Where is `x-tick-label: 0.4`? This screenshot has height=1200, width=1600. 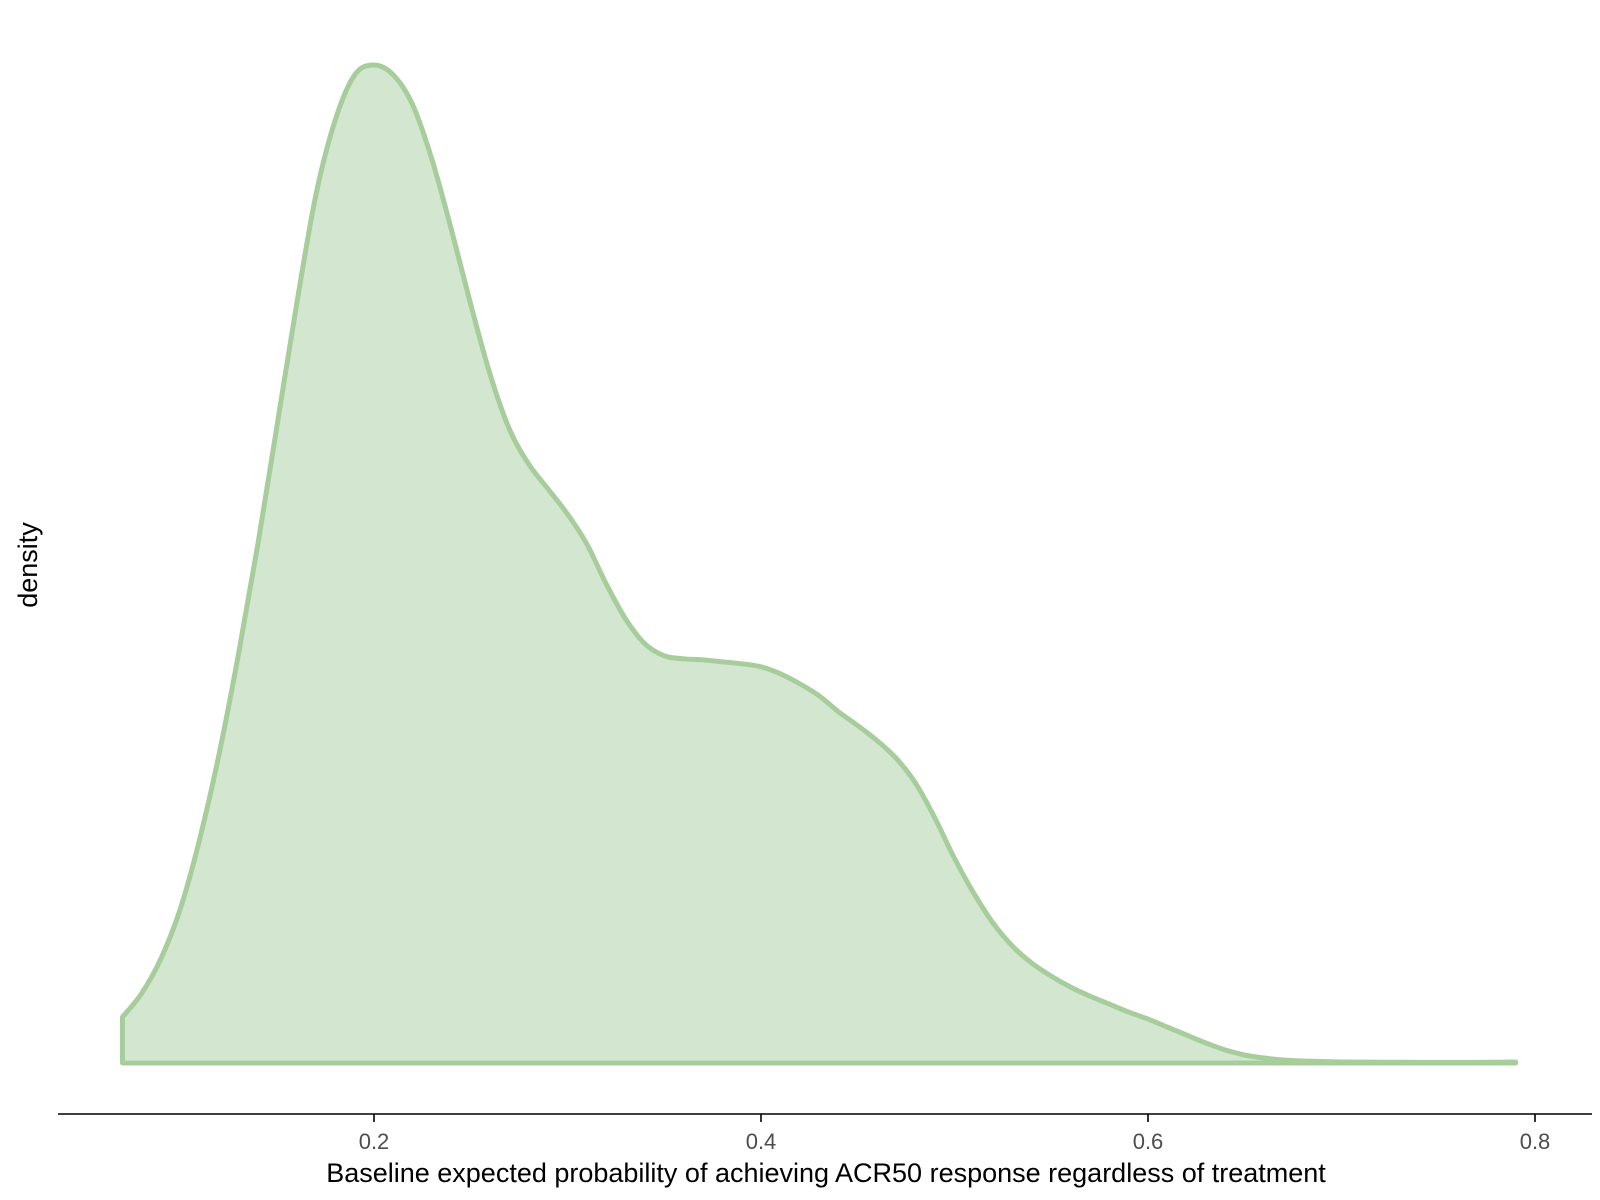 x-tick-label: 0.4 is located at coordinates (761, 1141).